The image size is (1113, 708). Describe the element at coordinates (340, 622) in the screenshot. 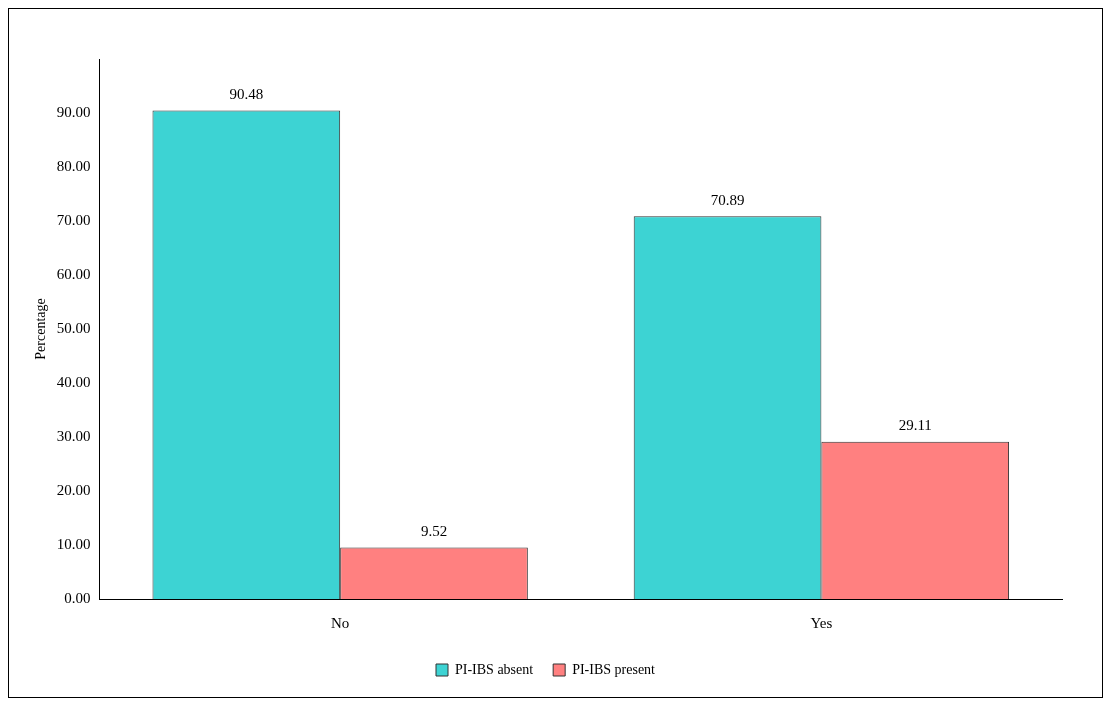

I see `x-tick-label: No` at that location.